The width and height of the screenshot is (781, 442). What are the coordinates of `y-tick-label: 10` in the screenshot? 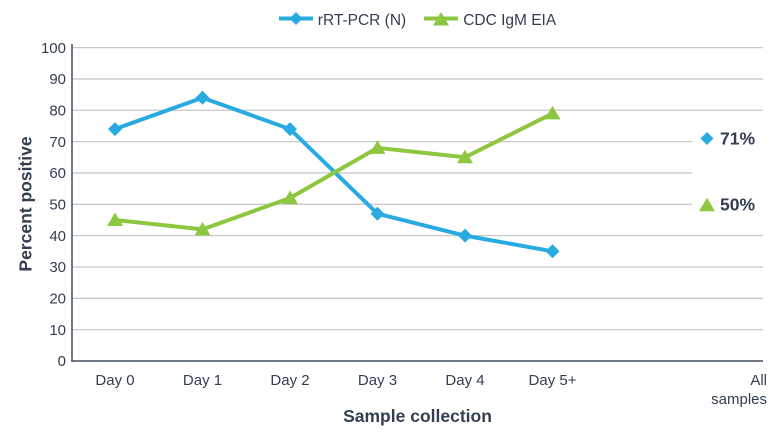 It's located at (57, 330).